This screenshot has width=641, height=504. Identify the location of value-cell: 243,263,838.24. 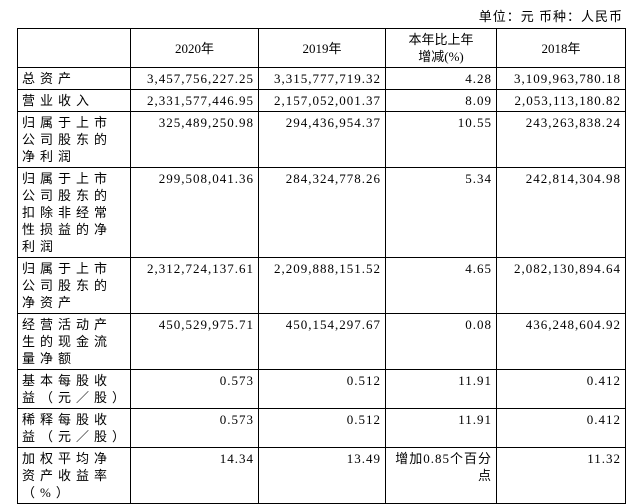
(561, 139).